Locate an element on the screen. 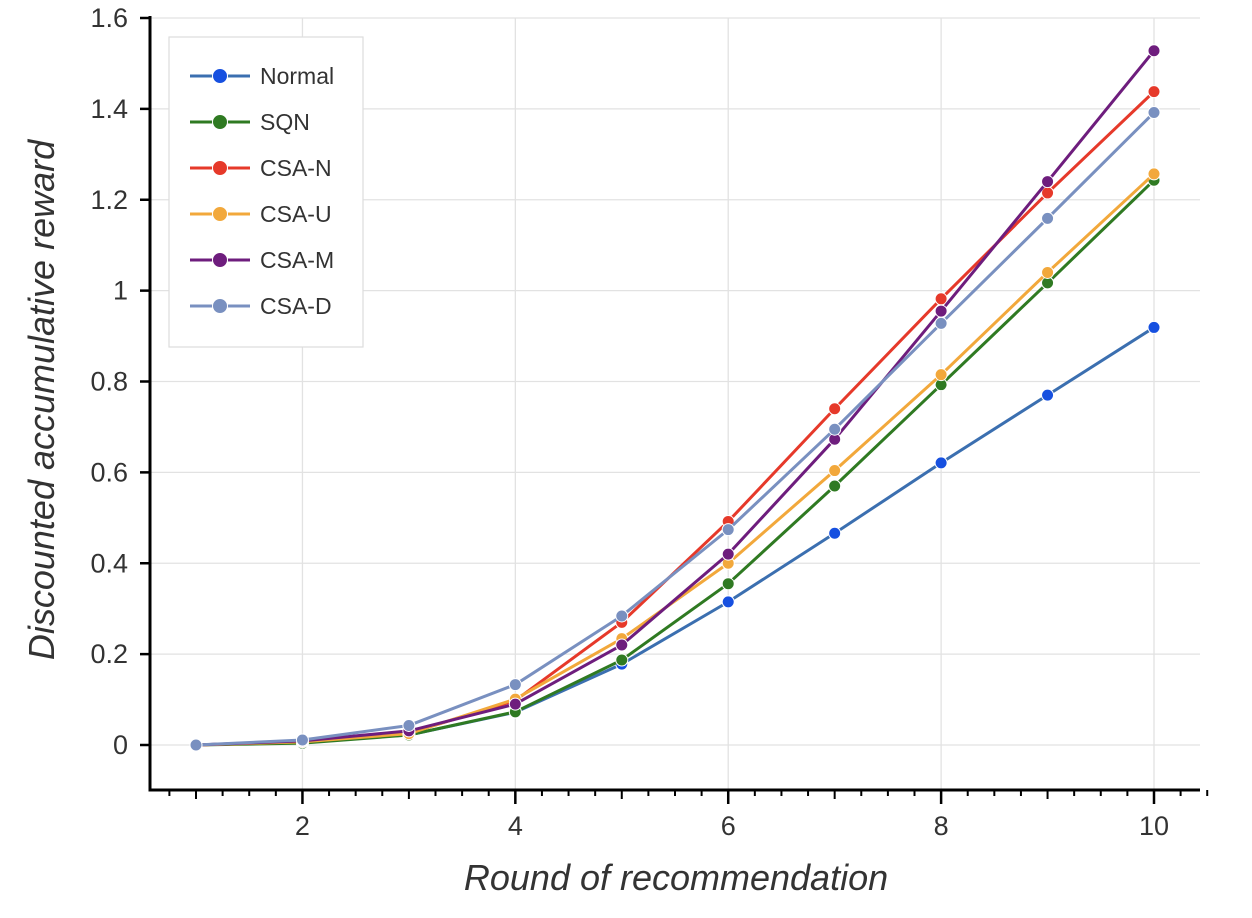  y-axis-title: Discounted accumulative reward is located at coordinates (41, 399).